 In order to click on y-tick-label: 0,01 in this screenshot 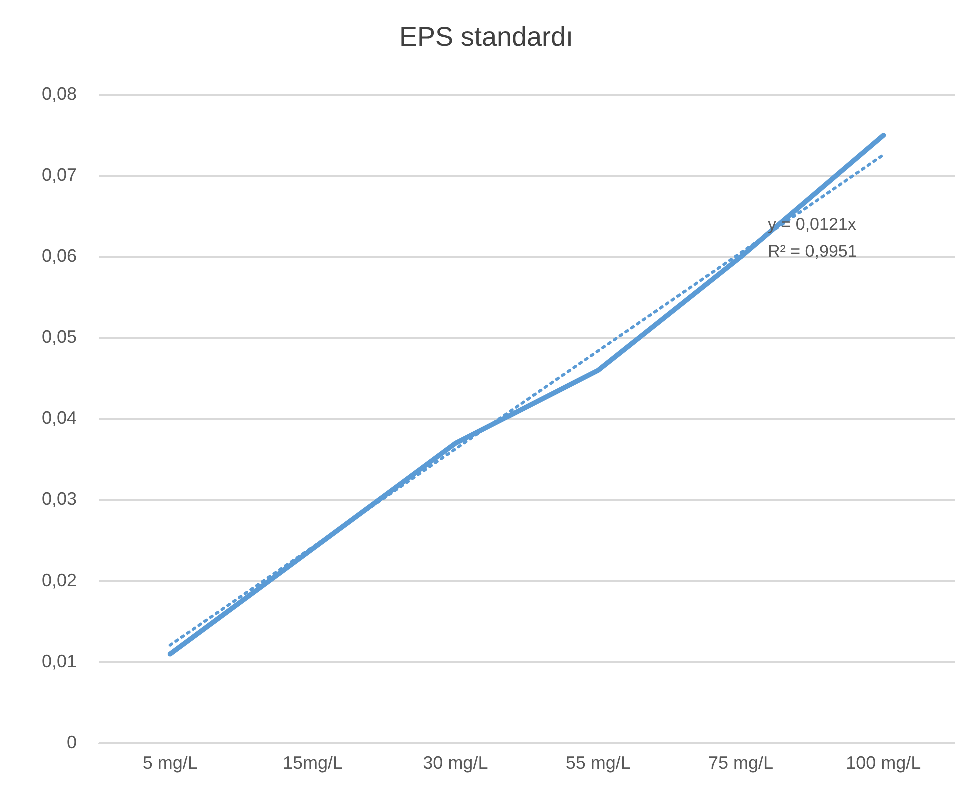, I will do `click(60, 661)`.